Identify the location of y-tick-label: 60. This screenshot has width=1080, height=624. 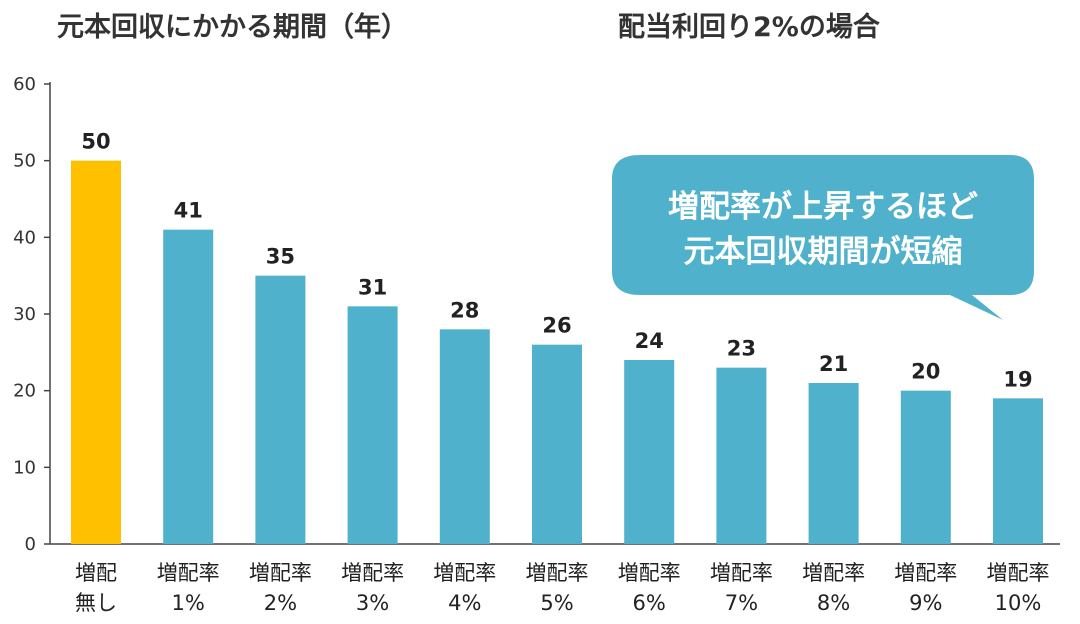
(24, 84).